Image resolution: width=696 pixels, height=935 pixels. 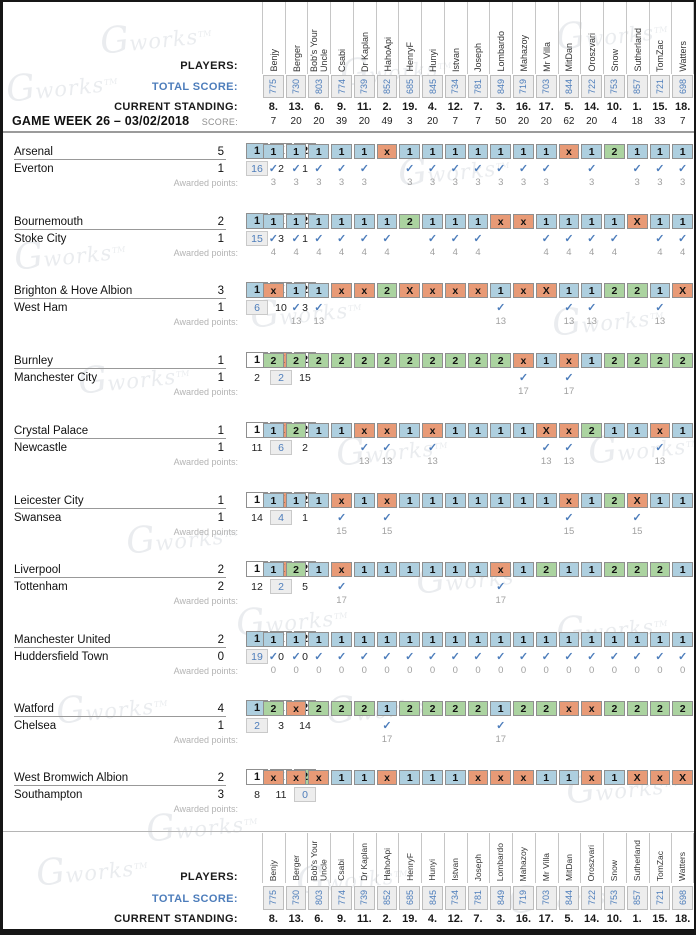 What do you see at coordinates (273, 898) in the screenshot?
I see `player-total-score: 775` at bounding box center [273, 898].